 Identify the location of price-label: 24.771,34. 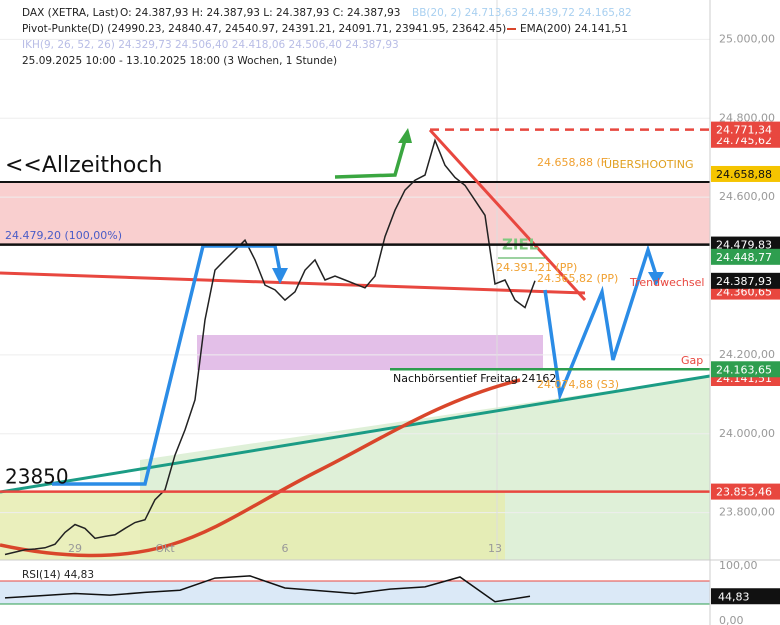
(744, 130).